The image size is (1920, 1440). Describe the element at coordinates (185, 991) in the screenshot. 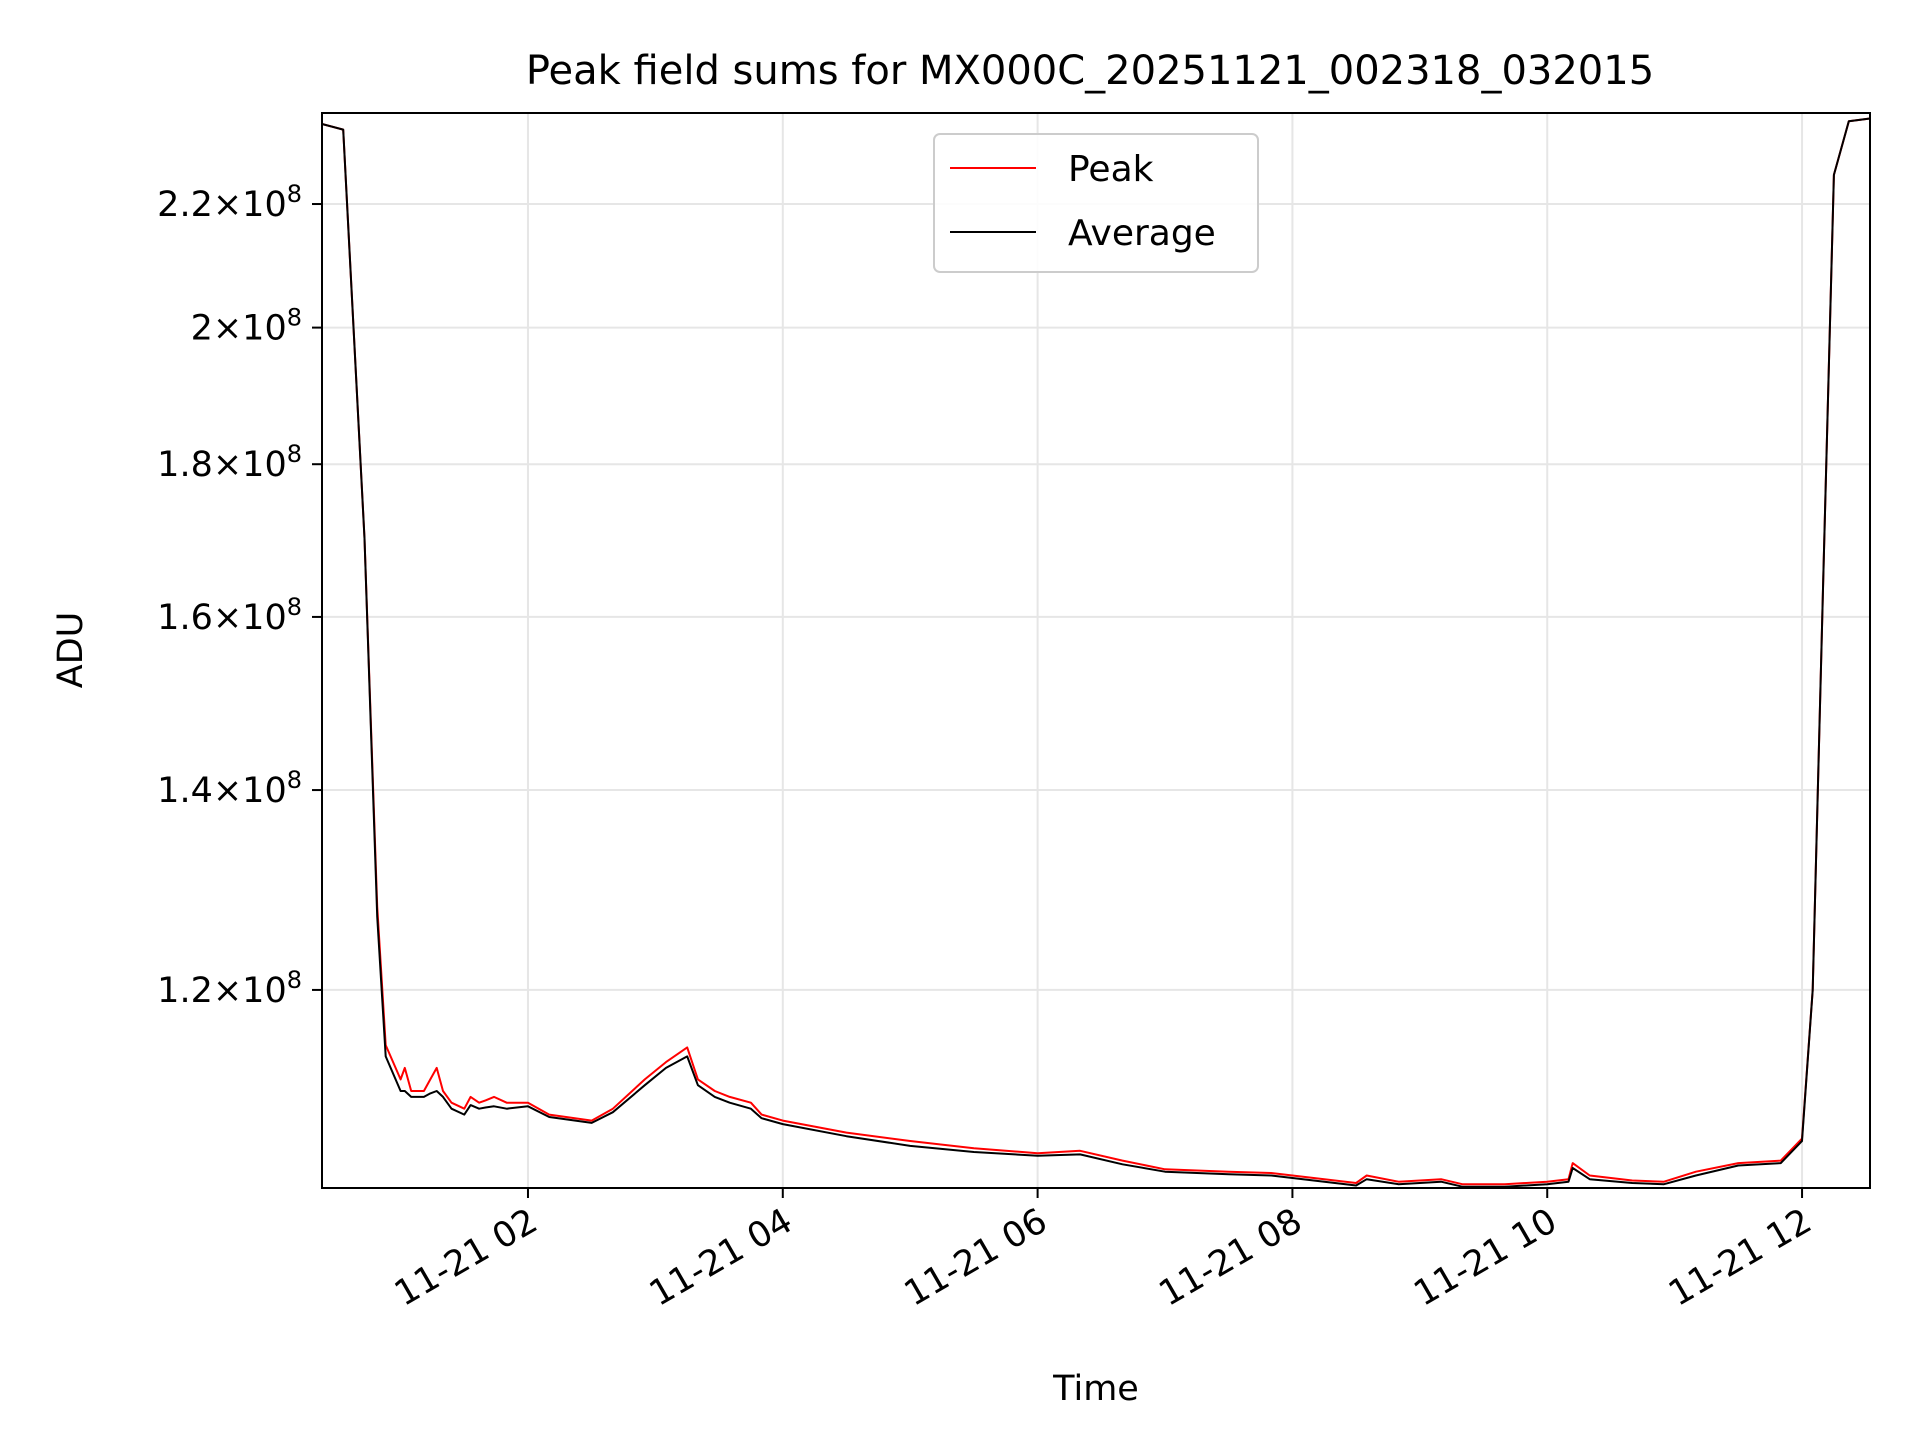

I see `y-tick-mantissa: 1.2` at that location.